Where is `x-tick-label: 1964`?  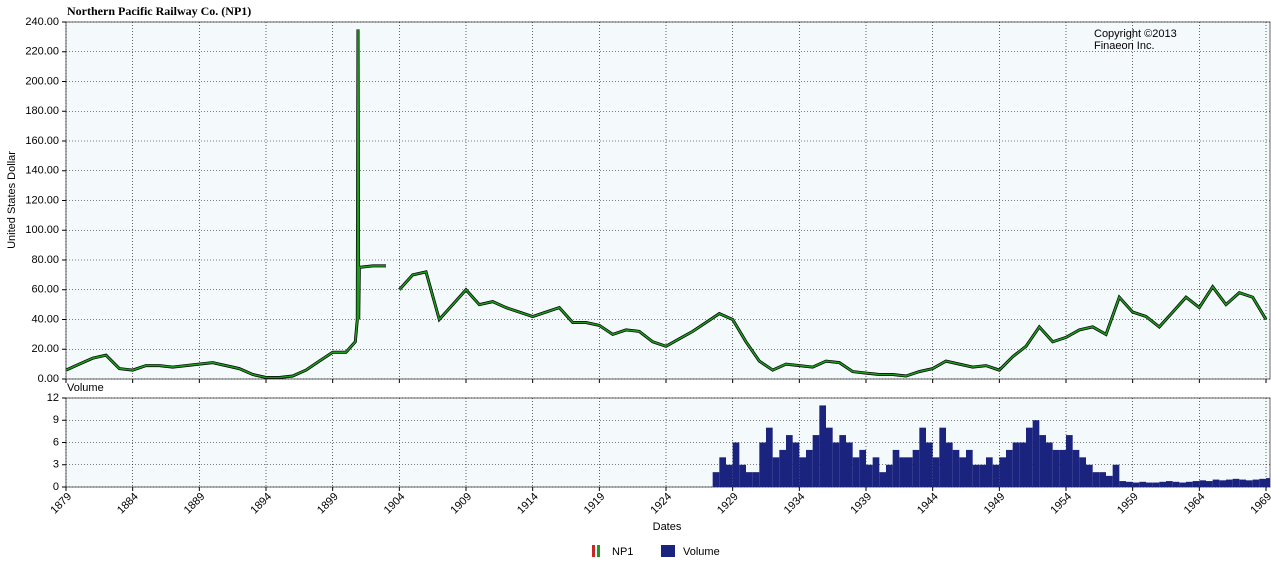
x-tick-label: 1964 is located at coordinates (1195, 504).